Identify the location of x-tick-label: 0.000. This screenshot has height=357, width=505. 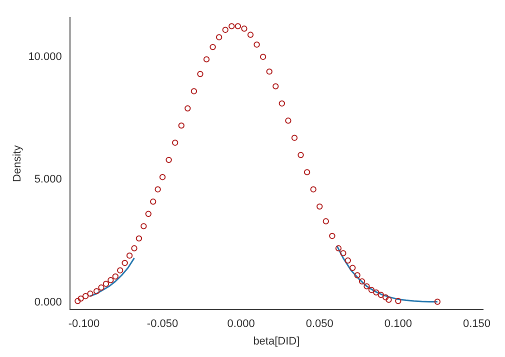
(241, 324).